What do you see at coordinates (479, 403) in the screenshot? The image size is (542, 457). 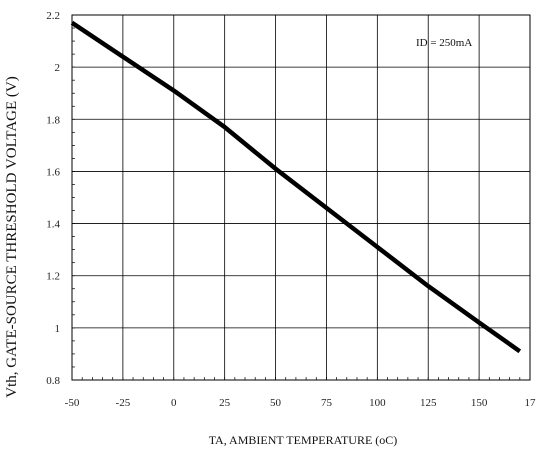 I see `x-tick-label: 150` at bounding box center [479, 403].